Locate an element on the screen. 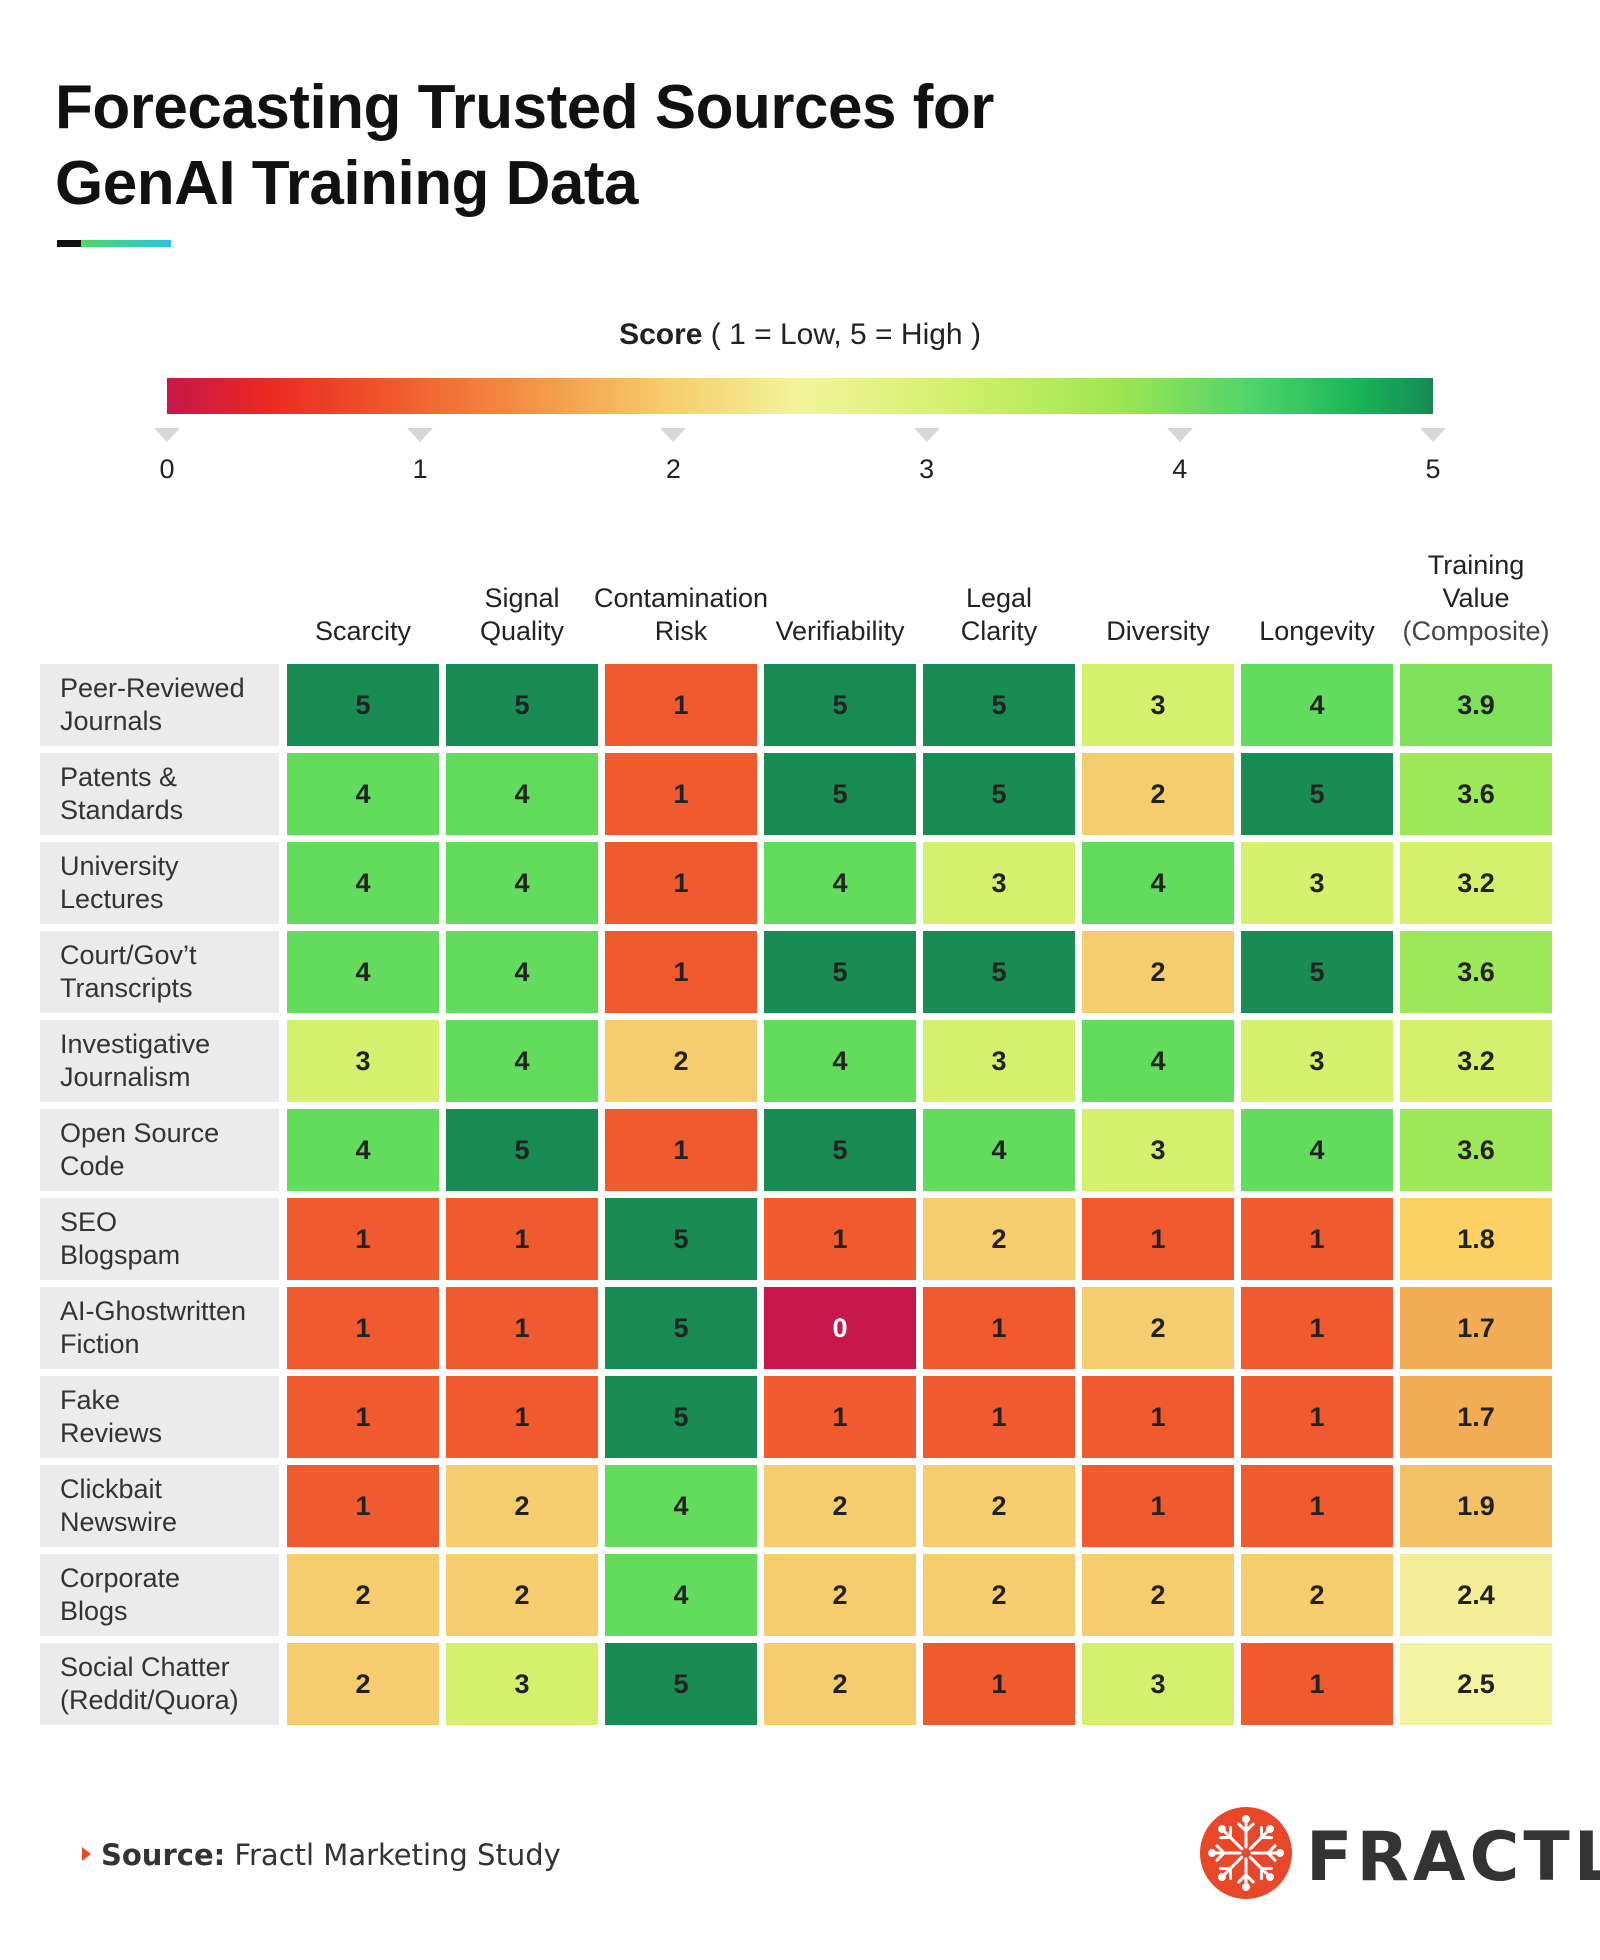 This screenshot has height=1960, width=1600. row-label: Court/Gov’t Transcripts is located at coordinates (159, 972).